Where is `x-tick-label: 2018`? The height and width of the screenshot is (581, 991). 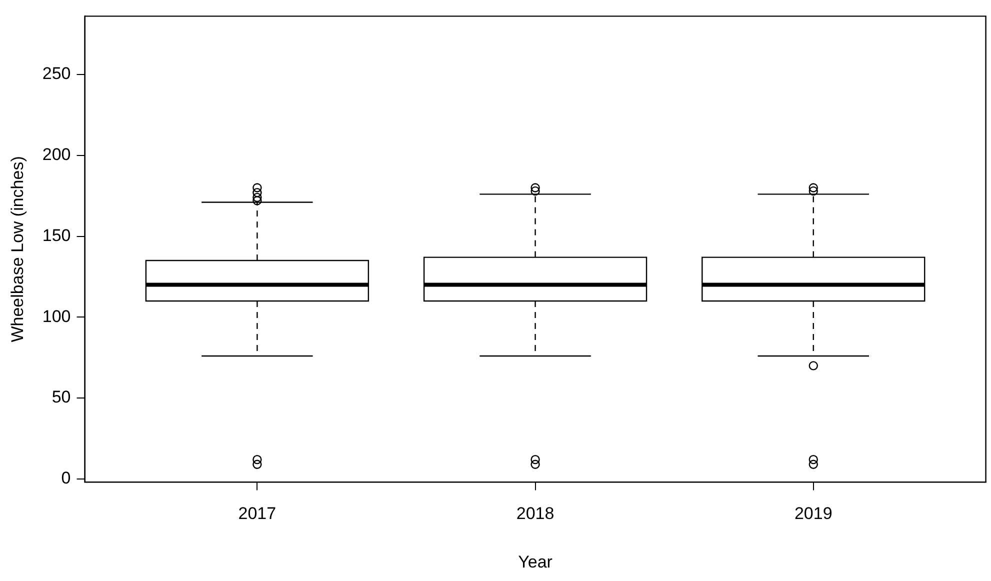 x-tick-label: 2018 is located at coordinates (535, 514).